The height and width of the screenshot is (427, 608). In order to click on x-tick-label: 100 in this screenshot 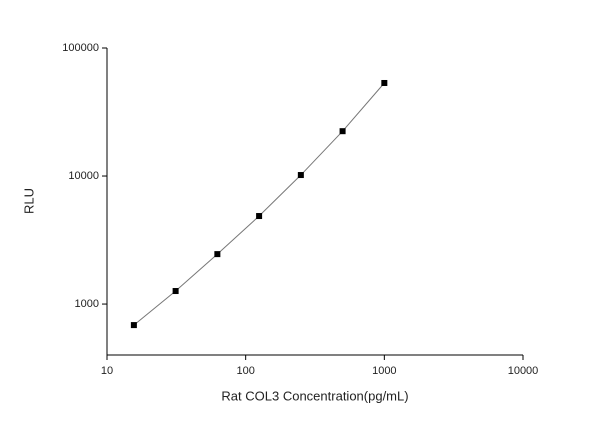, I will do `click(245, 371)`.